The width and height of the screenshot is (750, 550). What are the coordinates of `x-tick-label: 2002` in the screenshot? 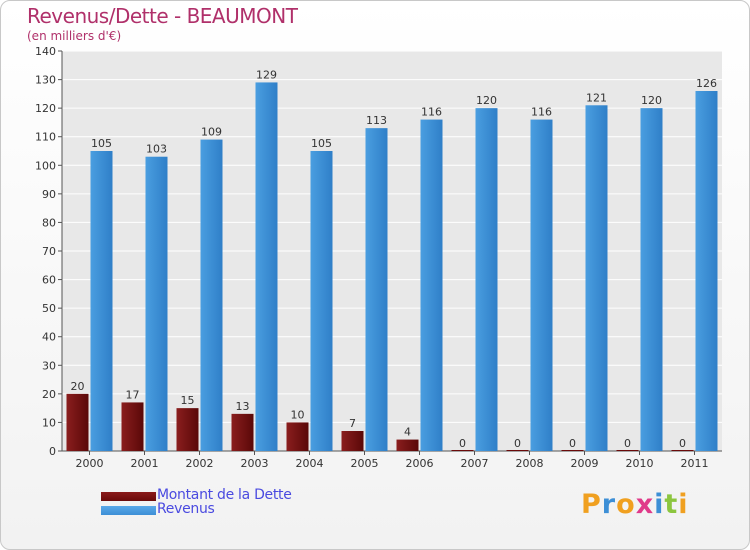 It's located at (200, 463).